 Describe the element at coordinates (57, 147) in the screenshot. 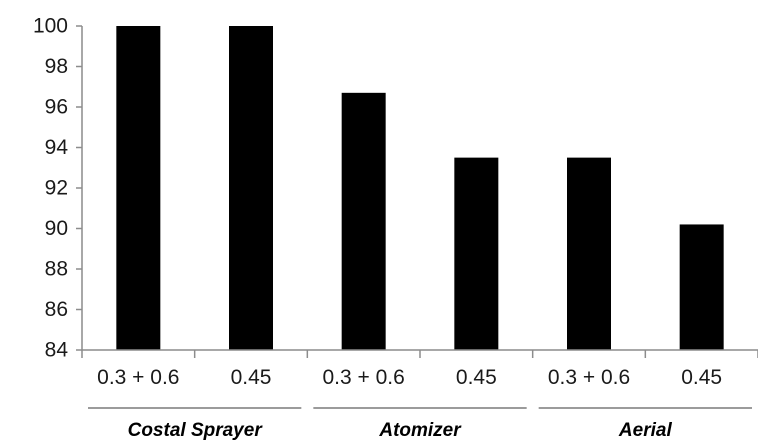

I see `y-tick-label: 94` at that location.